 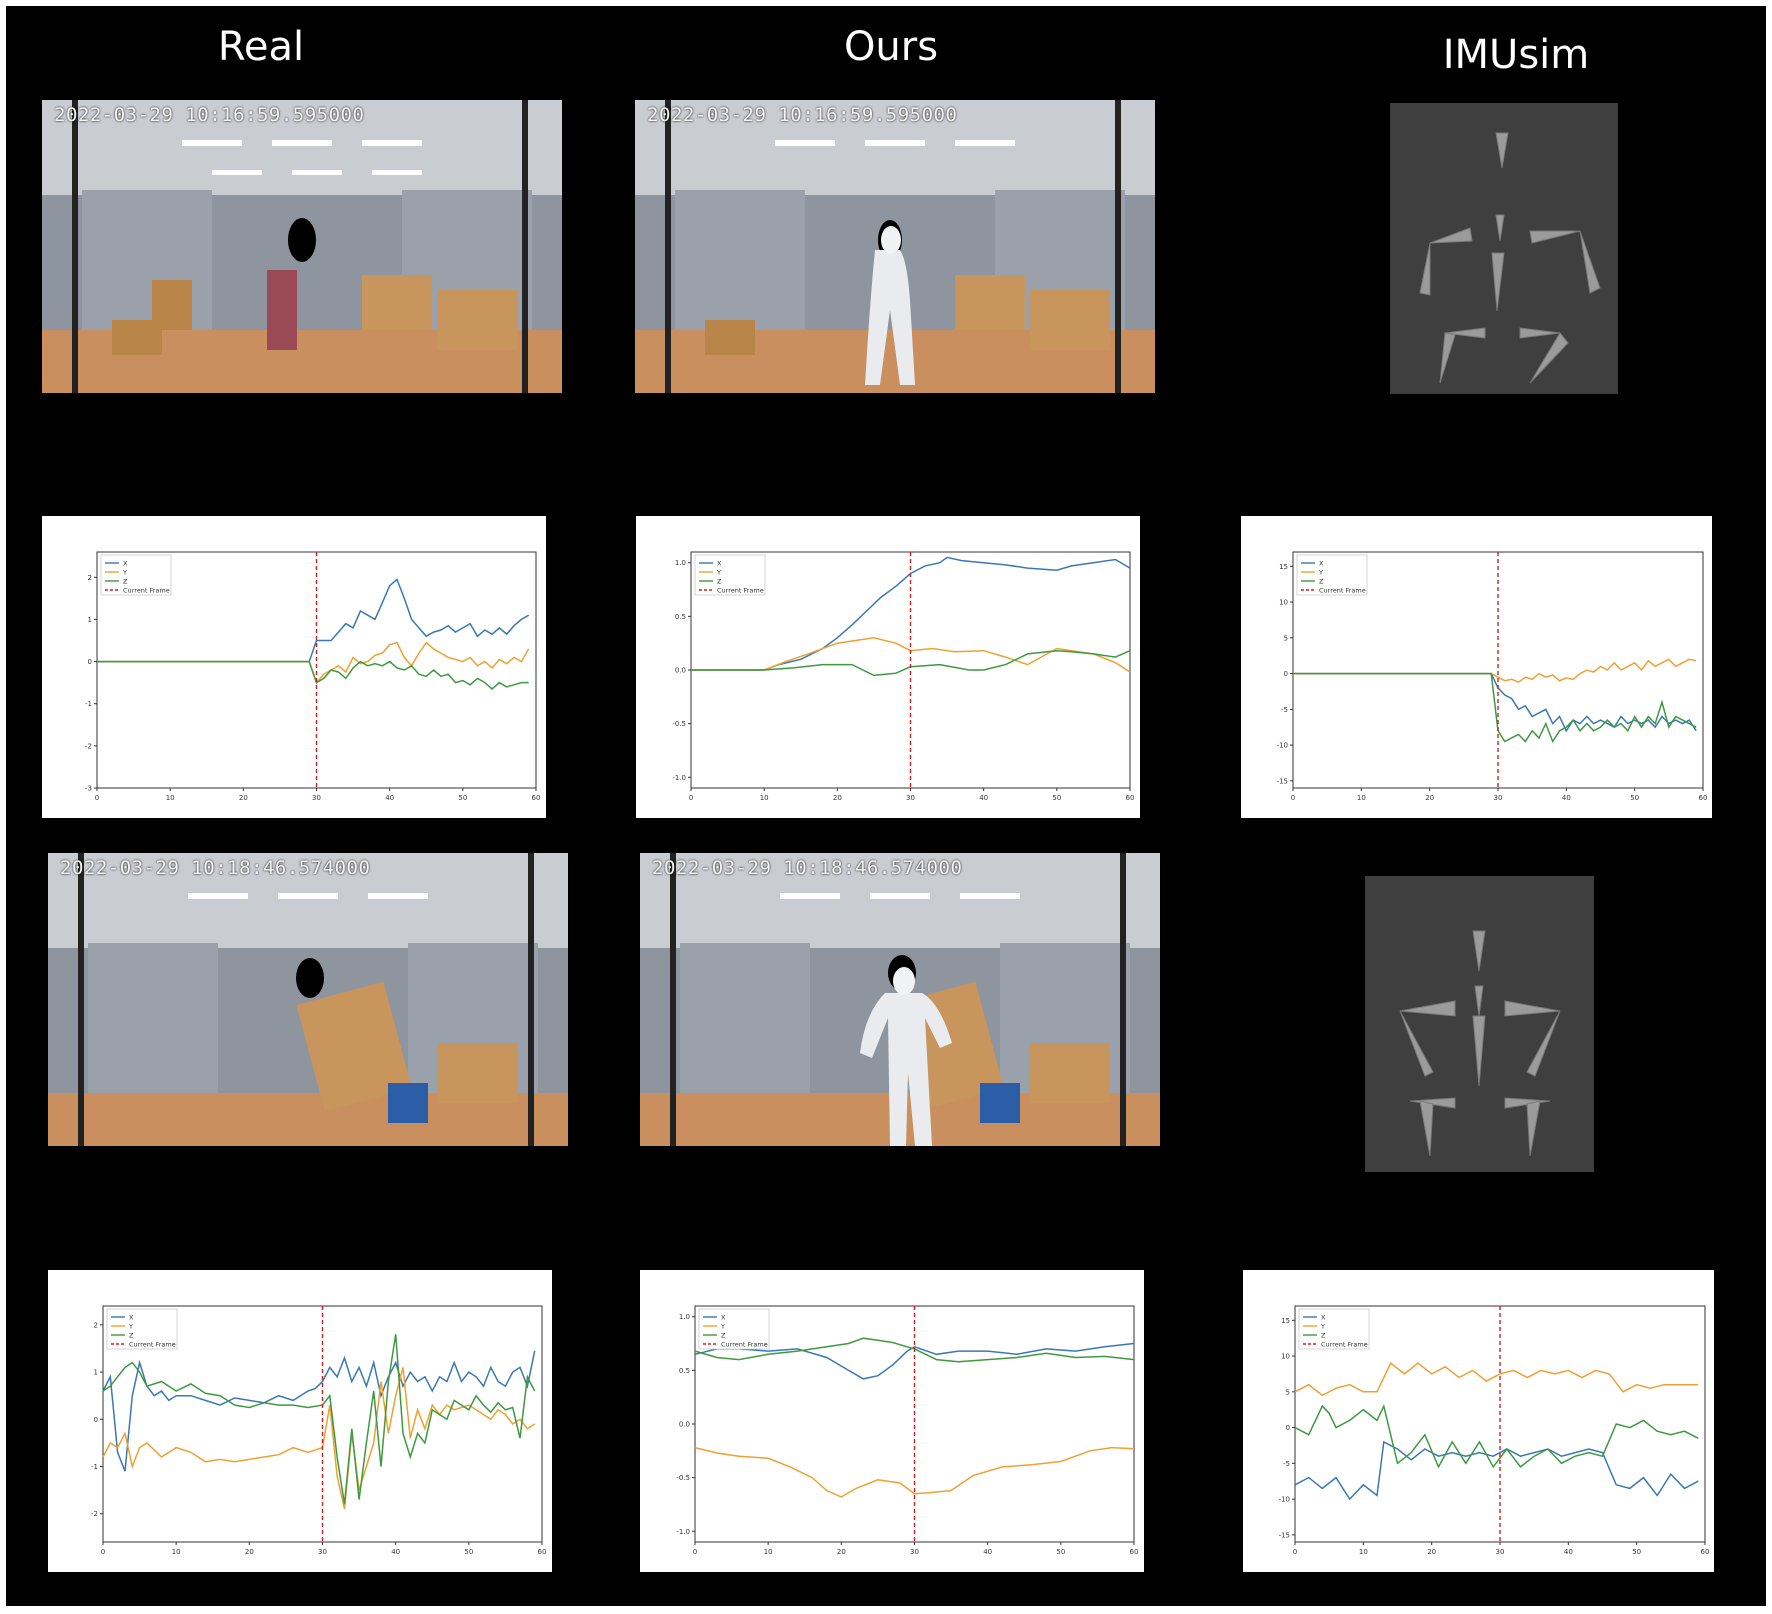 I want to click on x-tick-label: 30, so click(x=914, y=1552).